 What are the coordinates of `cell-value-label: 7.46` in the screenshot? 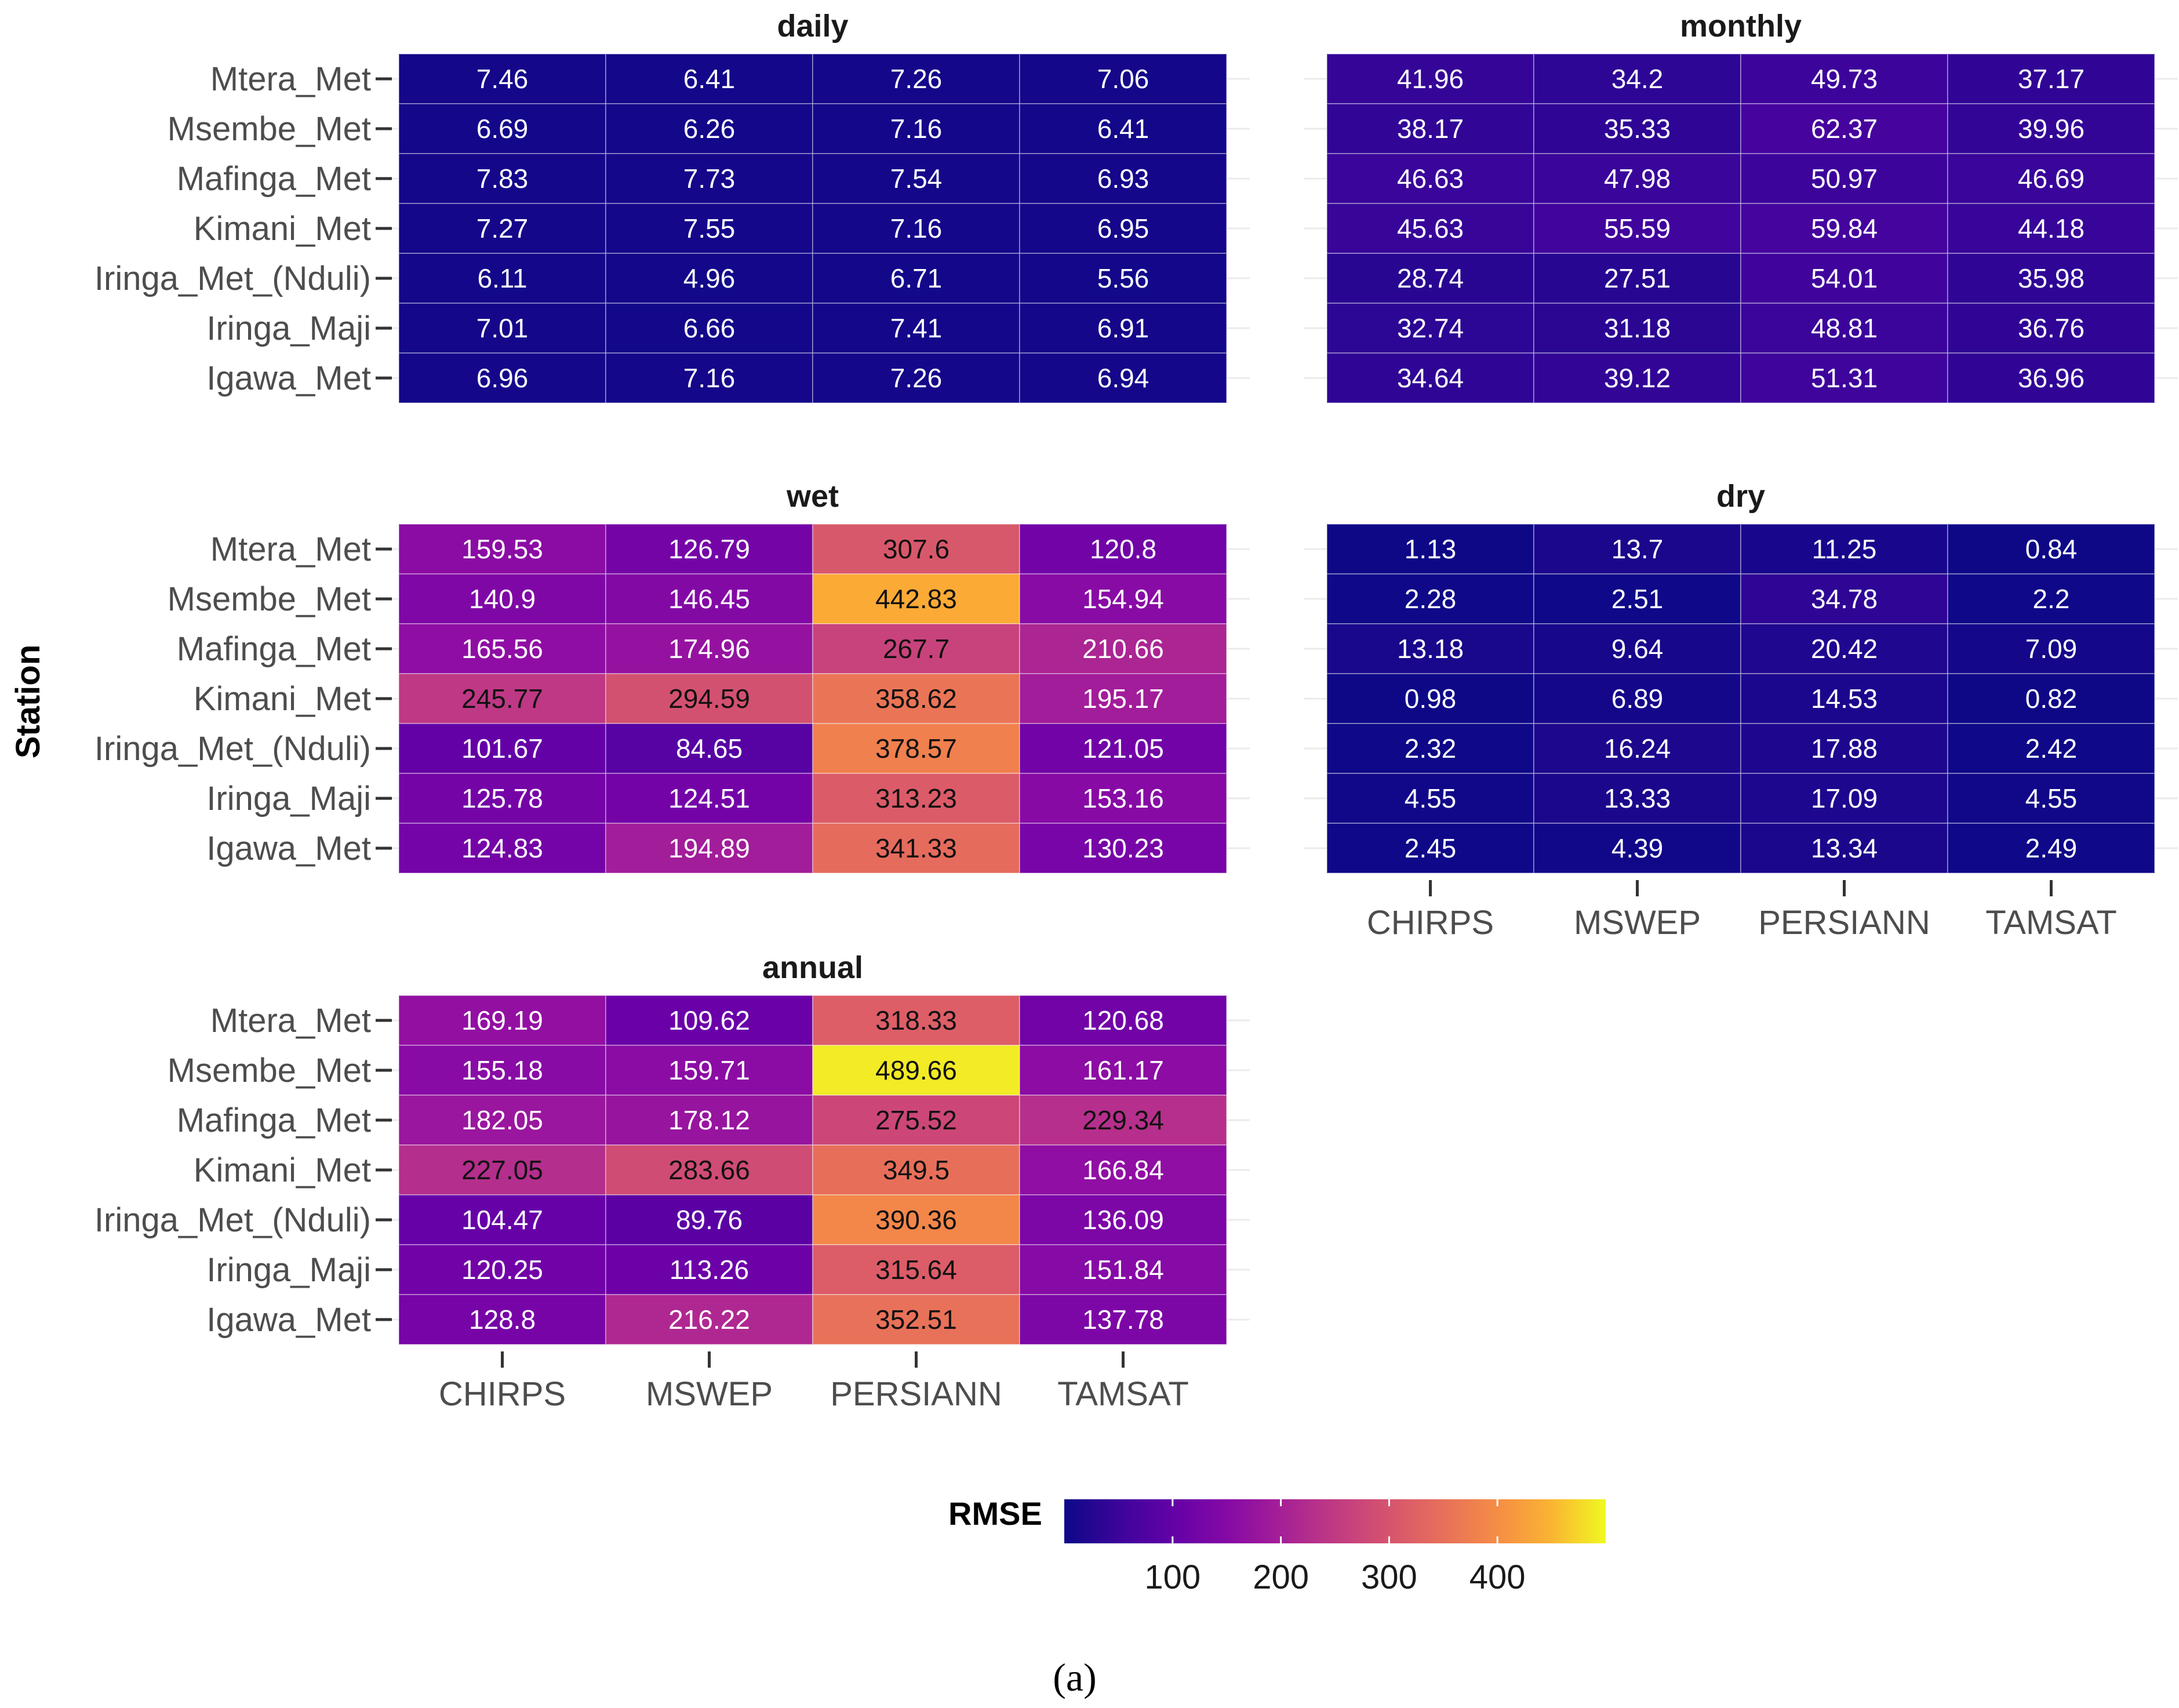 It's located at (502, 79).